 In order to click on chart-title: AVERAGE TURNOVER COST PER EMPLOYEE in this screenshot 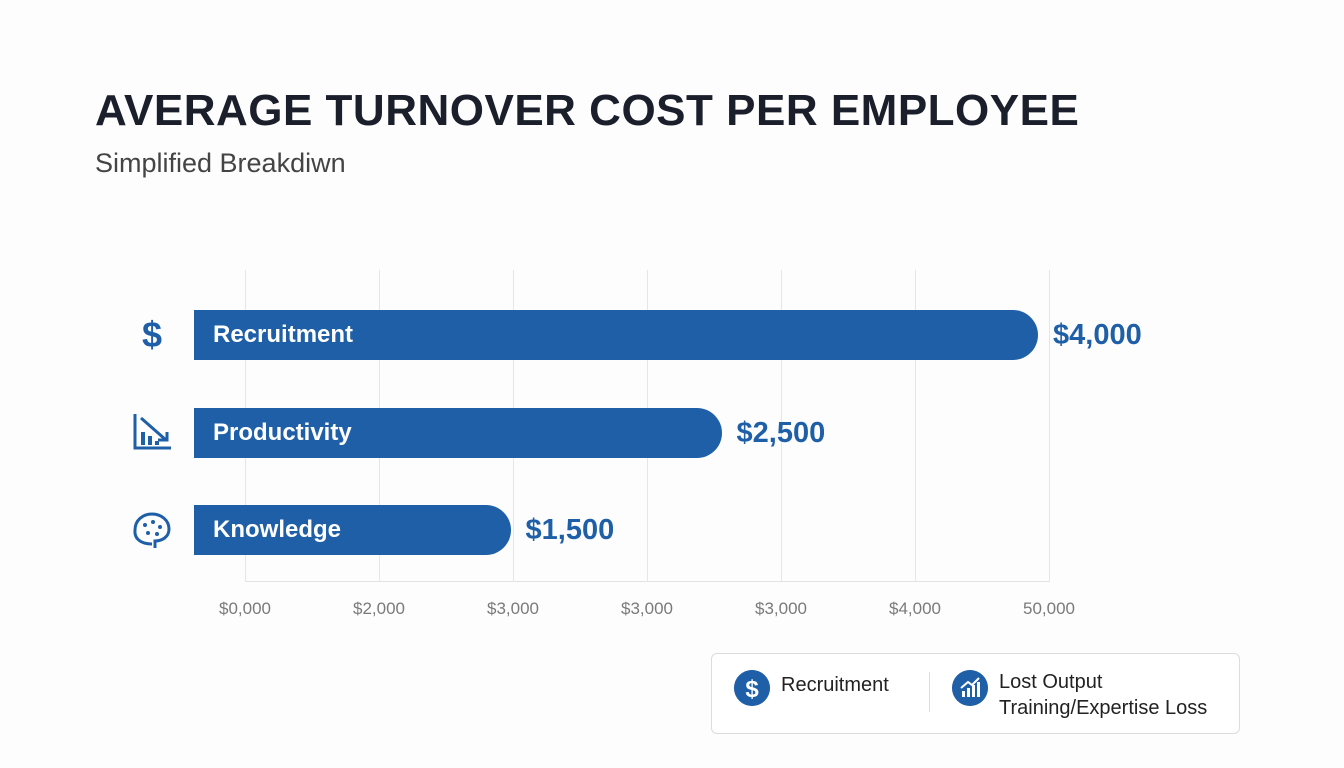, I will do `click(587, 110)`.